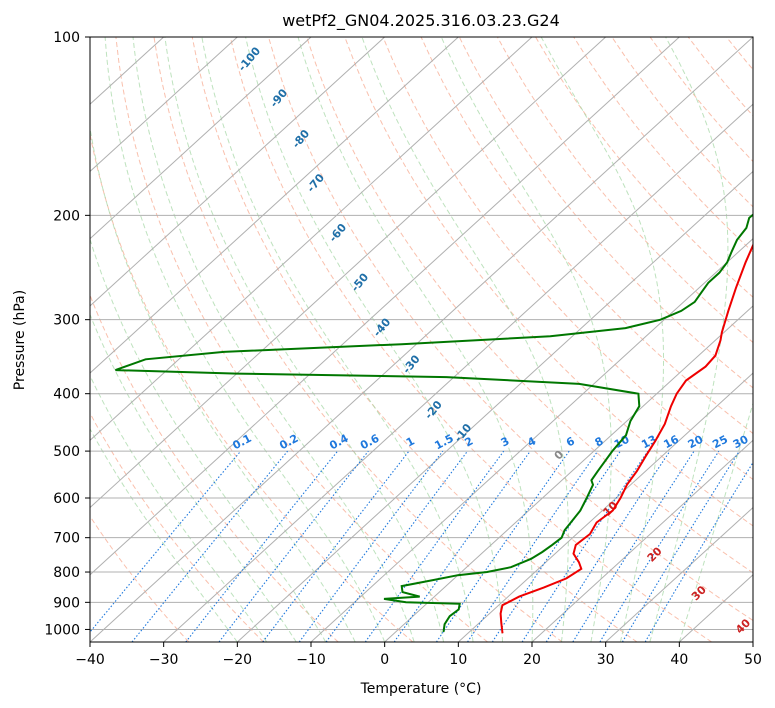 Image resolution: width=775 pixels, height=708 pixels. What do you see at coordinates (288, 442) in the screenshot?
I see `mixing-ratio-label: 0.2` at bounding box center [288, 442].